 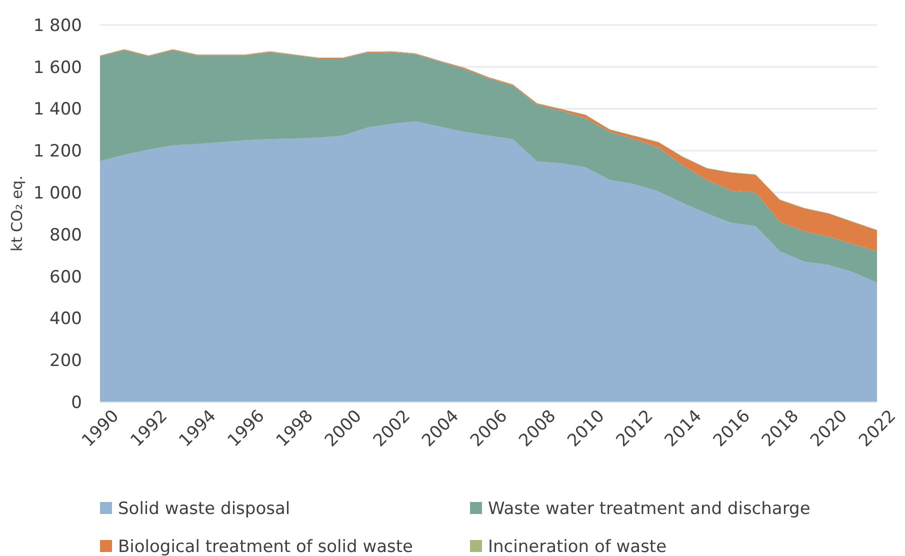 What do you see at coordinates (66, 277) in the screenshot?
I see `y-tick-label: 600` at bounding box center [66, 277].